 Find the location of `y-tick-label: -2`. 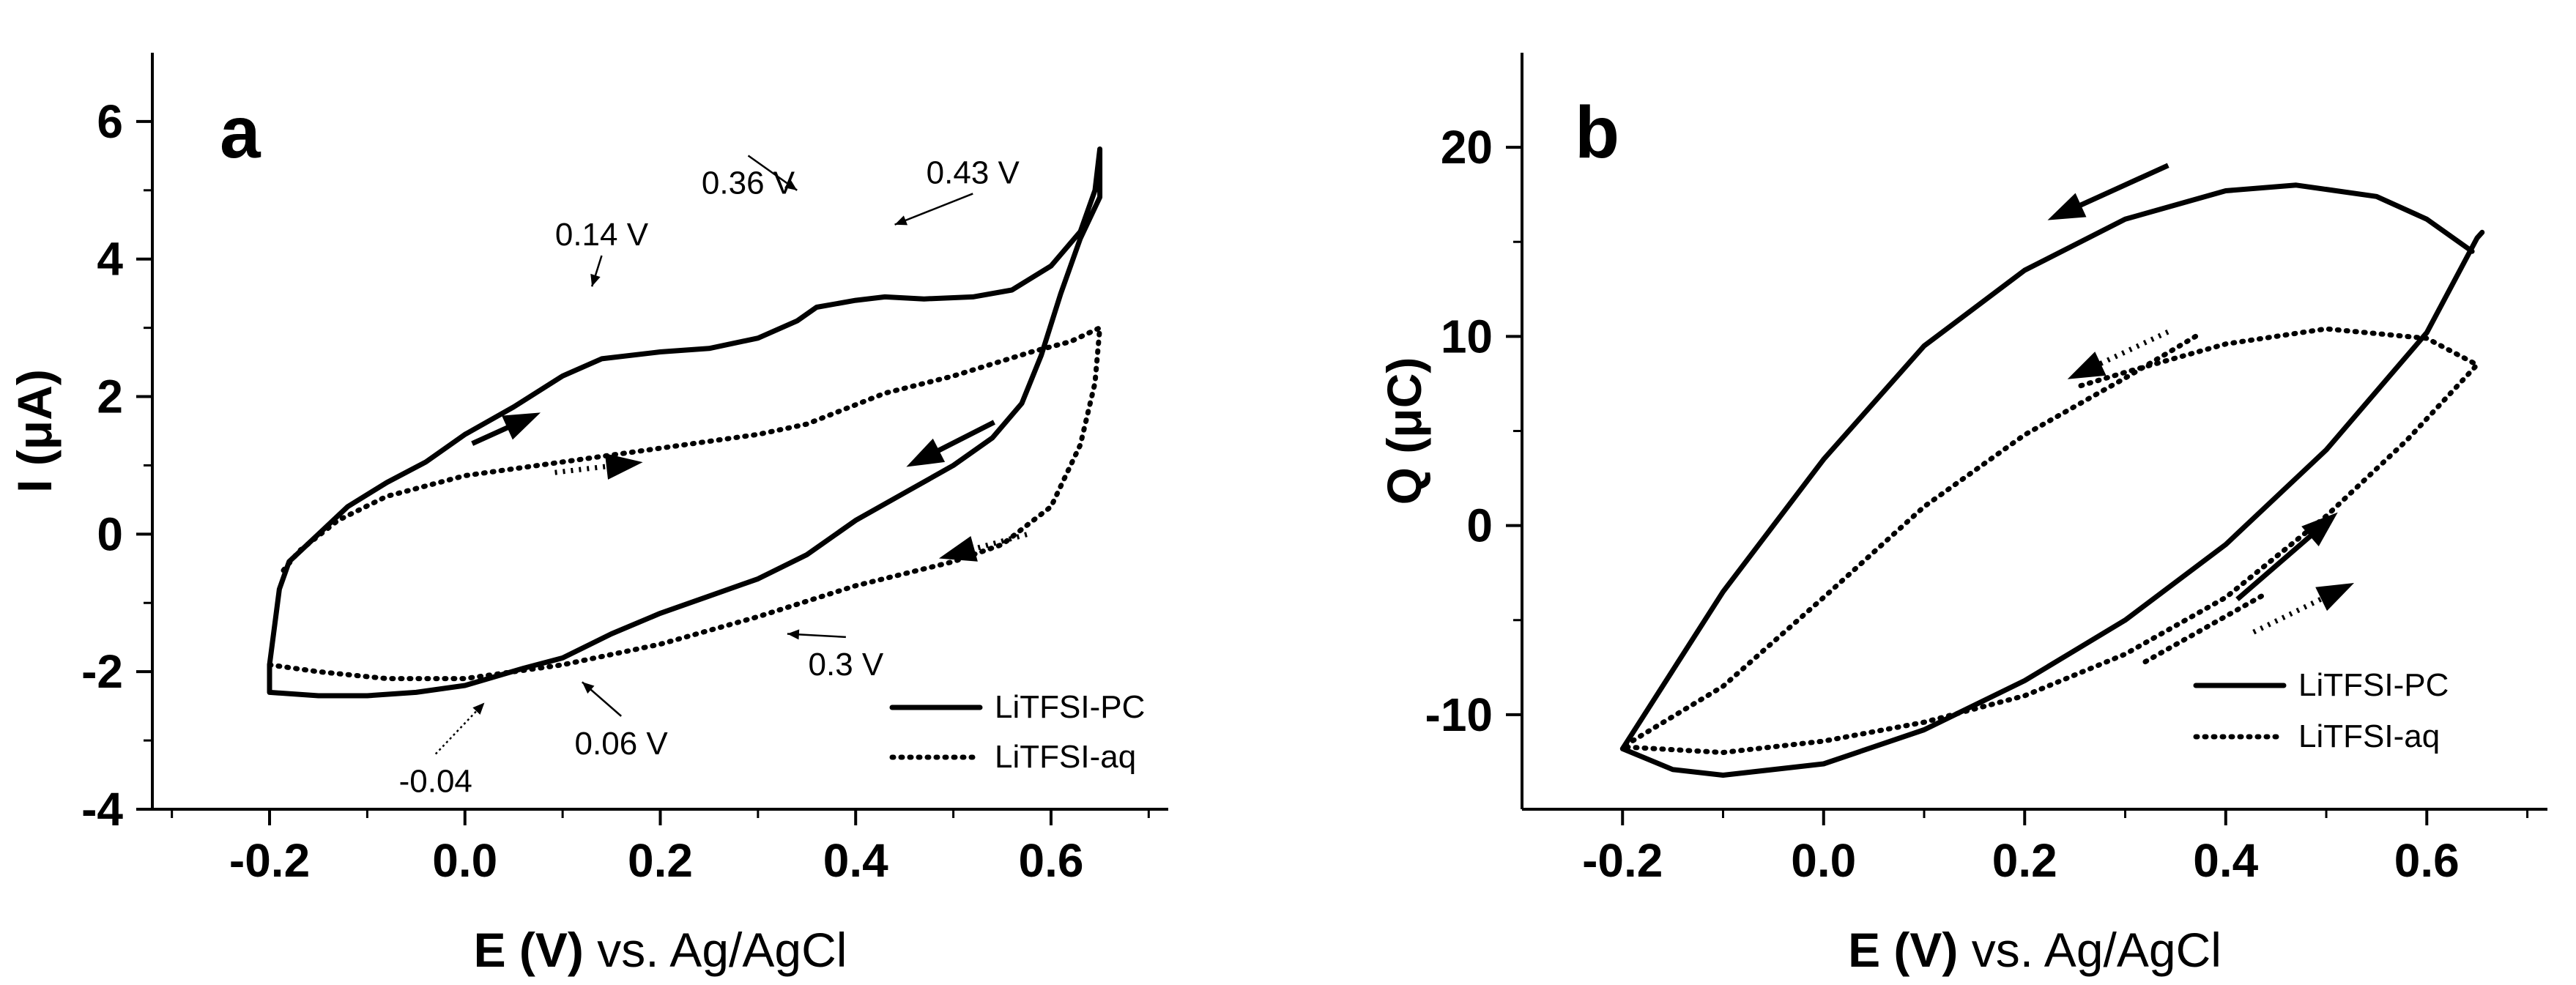

y-tick-label: -2 is located at coordinates (102, 671).